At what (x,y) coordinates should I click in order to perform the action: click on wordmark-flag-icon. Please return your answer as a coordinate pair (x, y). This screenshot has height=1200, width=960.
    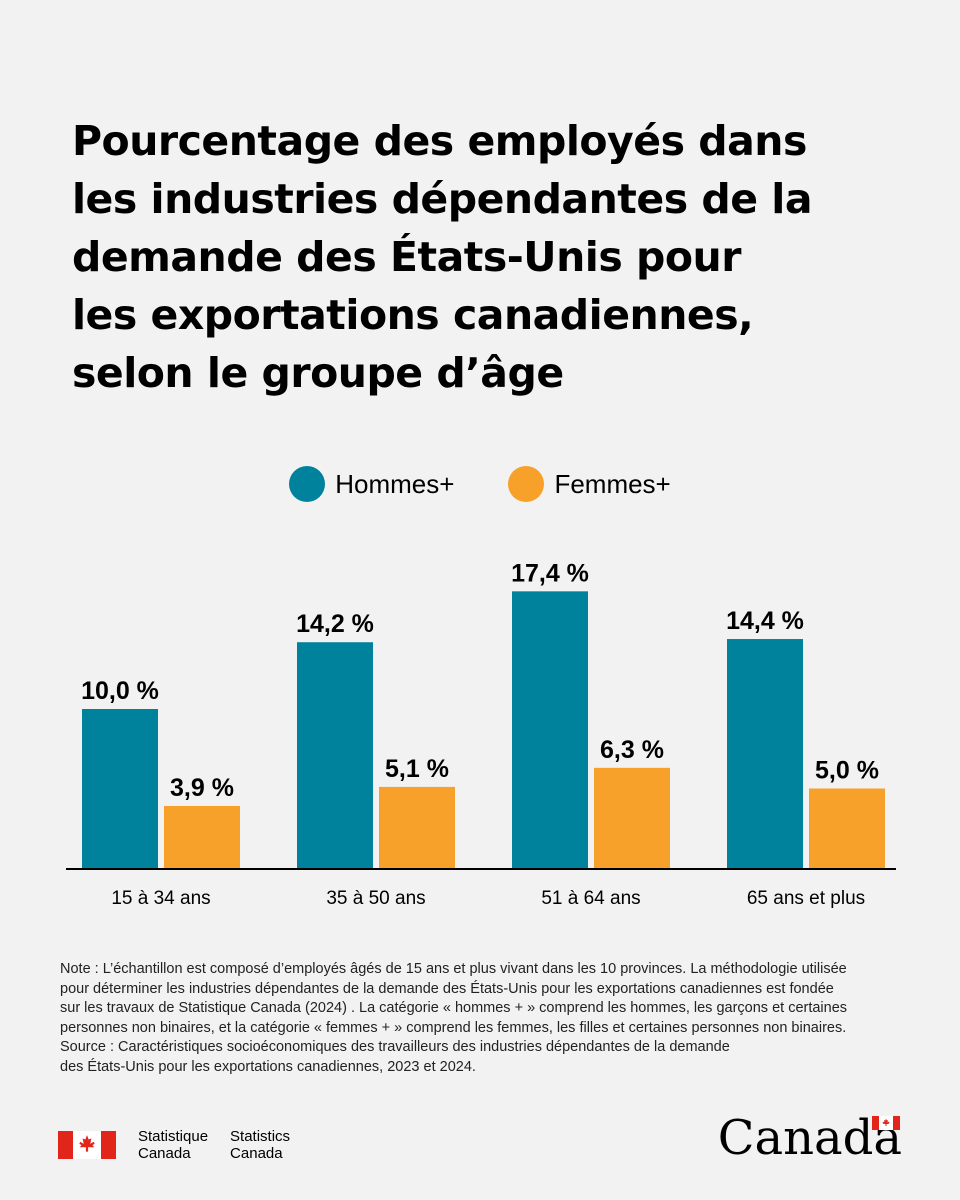
    Looking at the image, I should click on (886, 1123).